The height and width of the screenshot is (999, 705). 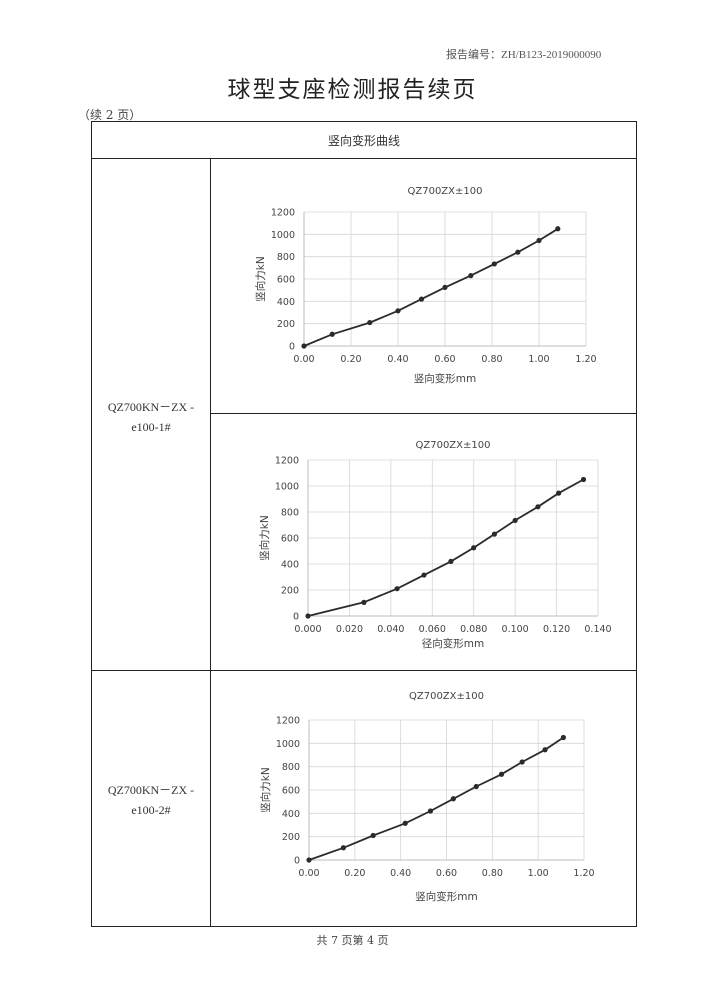 I want to click on x-tick-label: 0.140, so click(x=597, y=629).